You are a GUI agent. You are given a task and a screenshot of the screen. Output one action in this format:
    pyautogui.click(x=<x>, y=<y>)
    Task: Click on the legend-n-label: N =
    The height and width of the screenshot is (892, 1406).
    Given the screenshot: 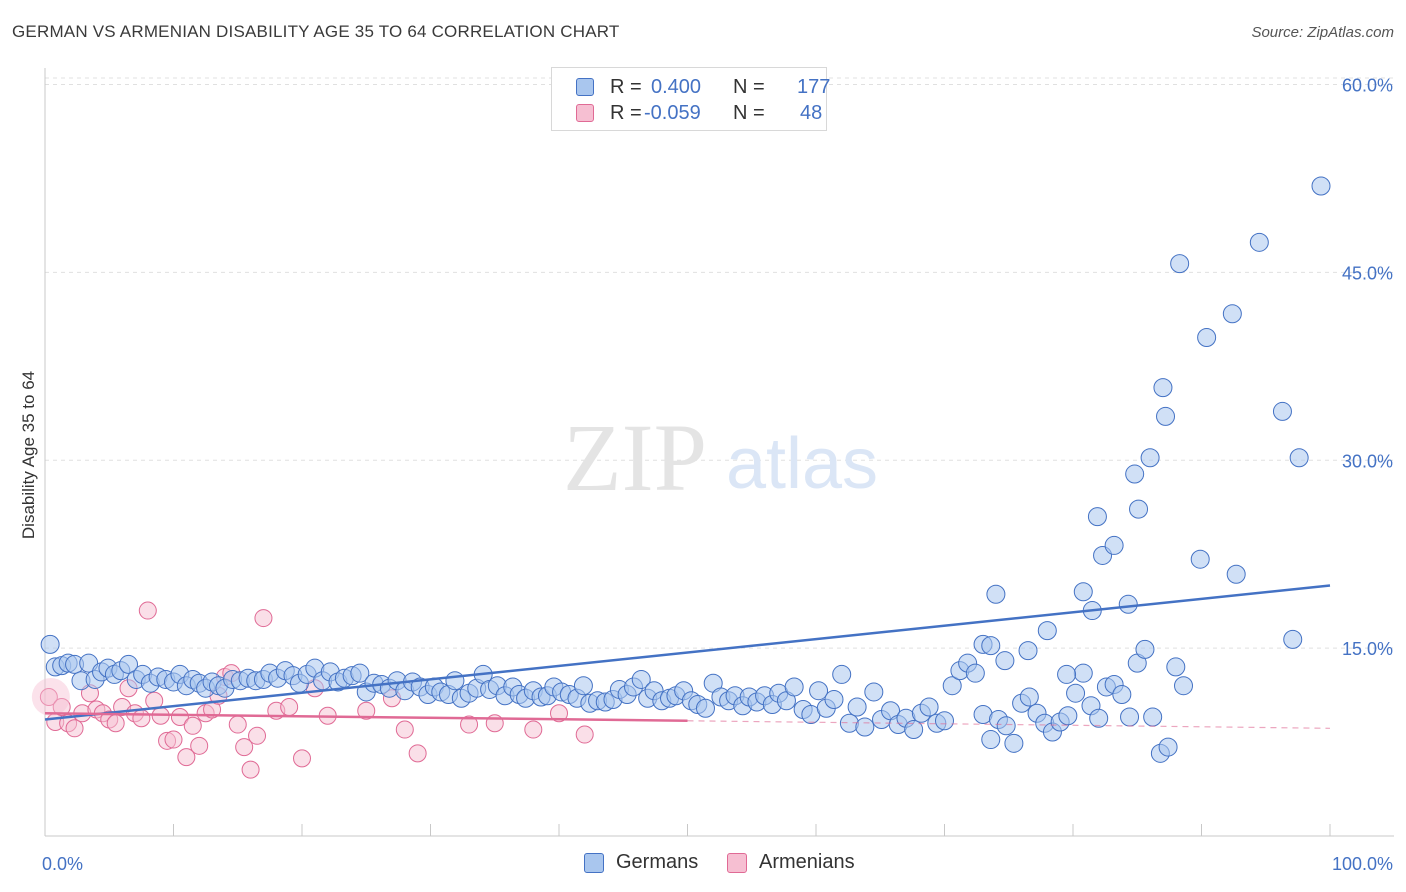 What is the action you would take?
    pyautogui.click(x=749, y=87)
    